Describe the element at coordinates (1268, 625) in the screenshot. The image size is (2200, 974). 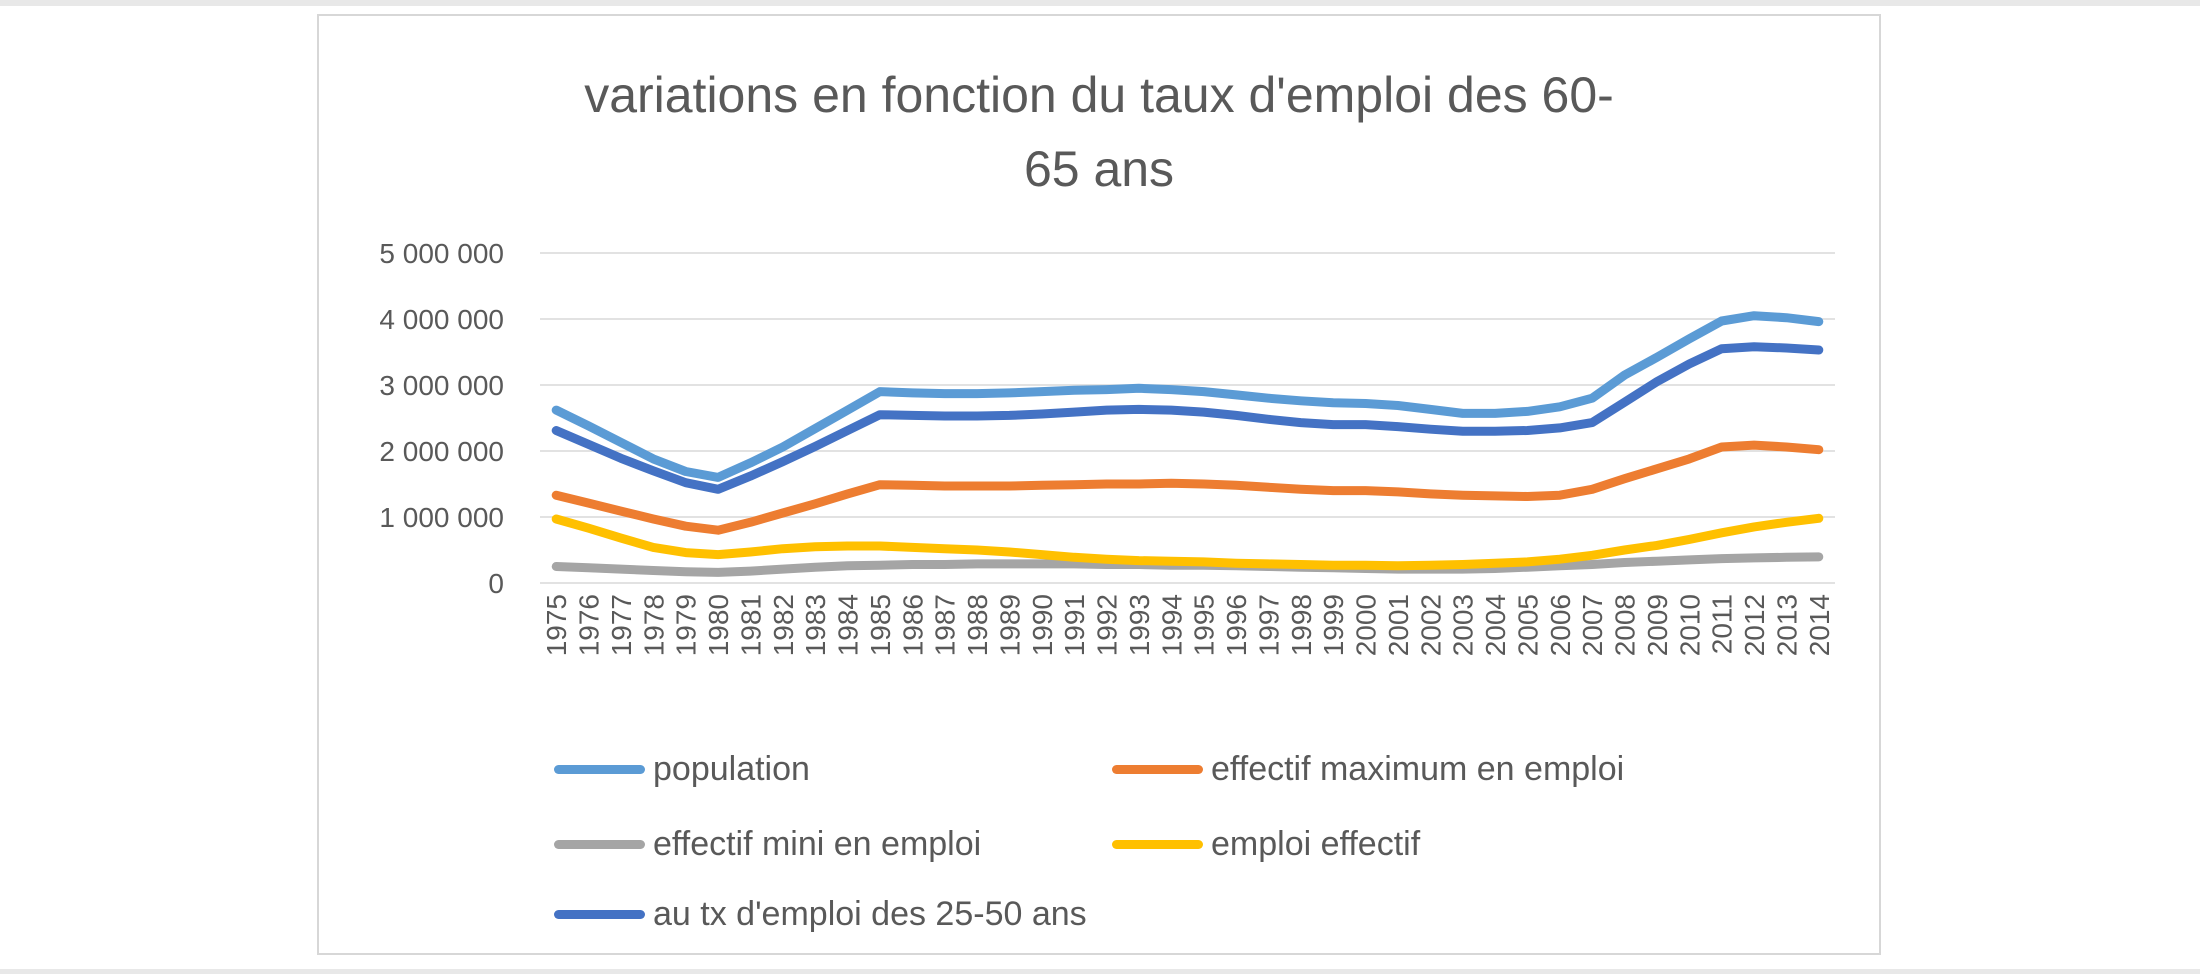
I see `x-axis-tick-label: 1997` at that location.